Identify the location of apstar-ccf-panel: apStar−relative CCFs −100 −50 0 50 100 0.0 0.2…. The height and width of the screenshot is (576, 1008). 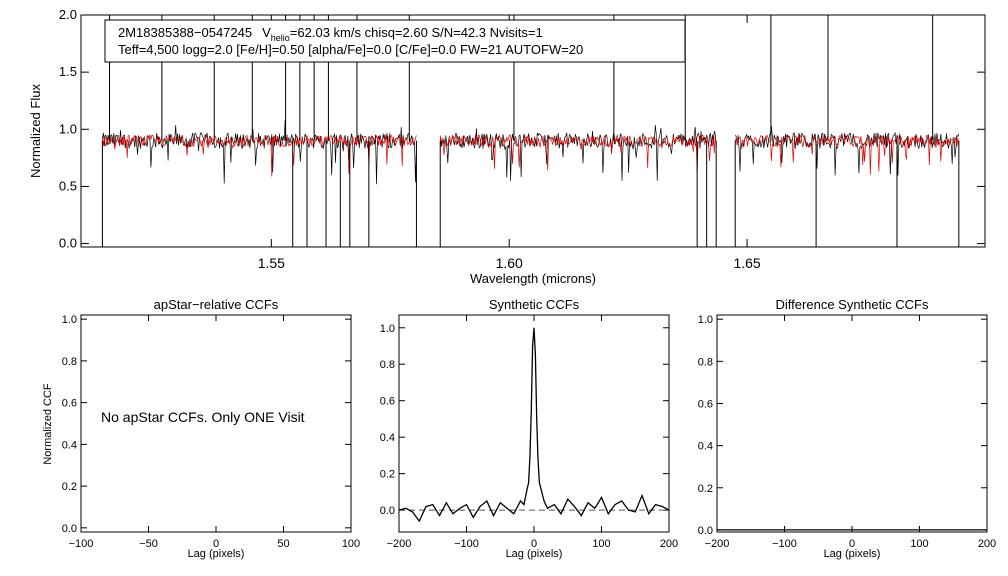
(201, 428).